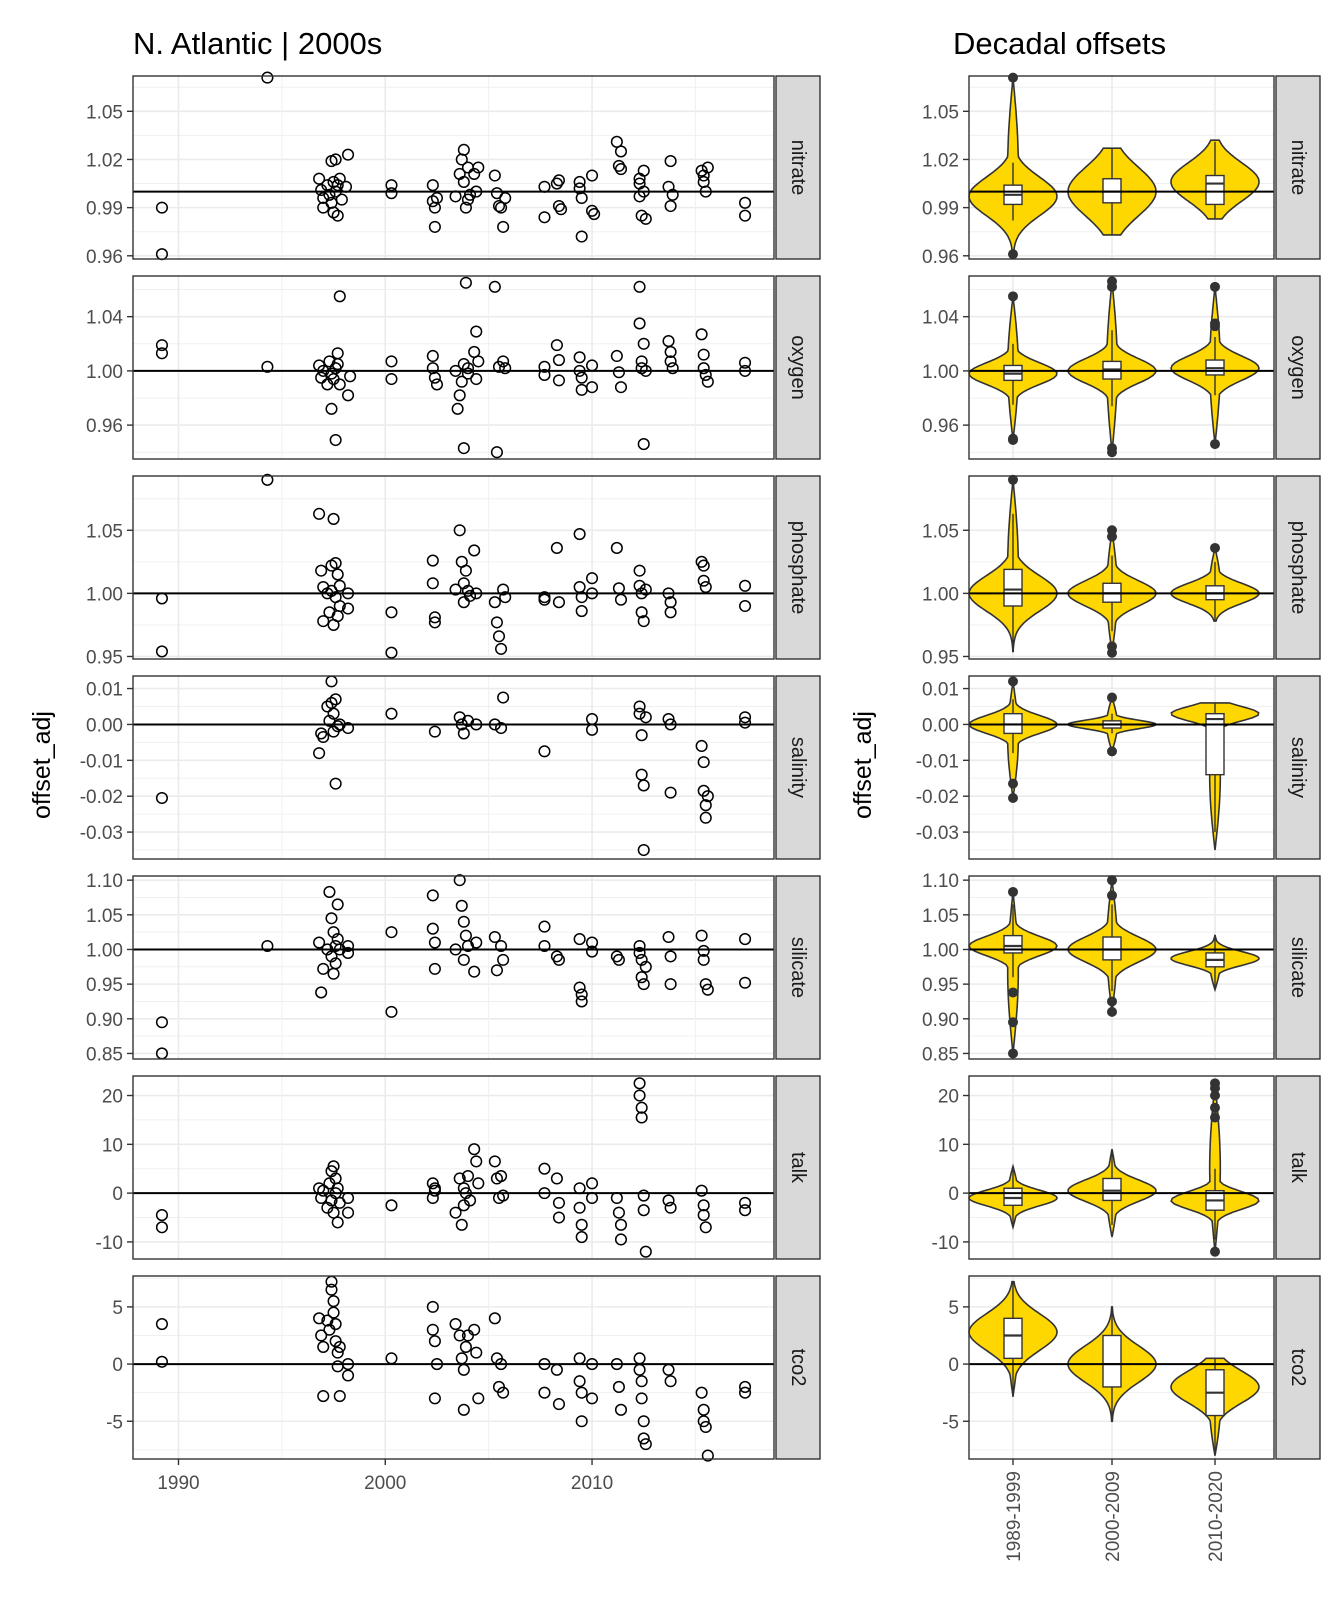 The height and width of the screenshot is (1612, 1344). Describe the element at coordinates (1298, 767) in the screenshot. I see `facet-strip` at that location.